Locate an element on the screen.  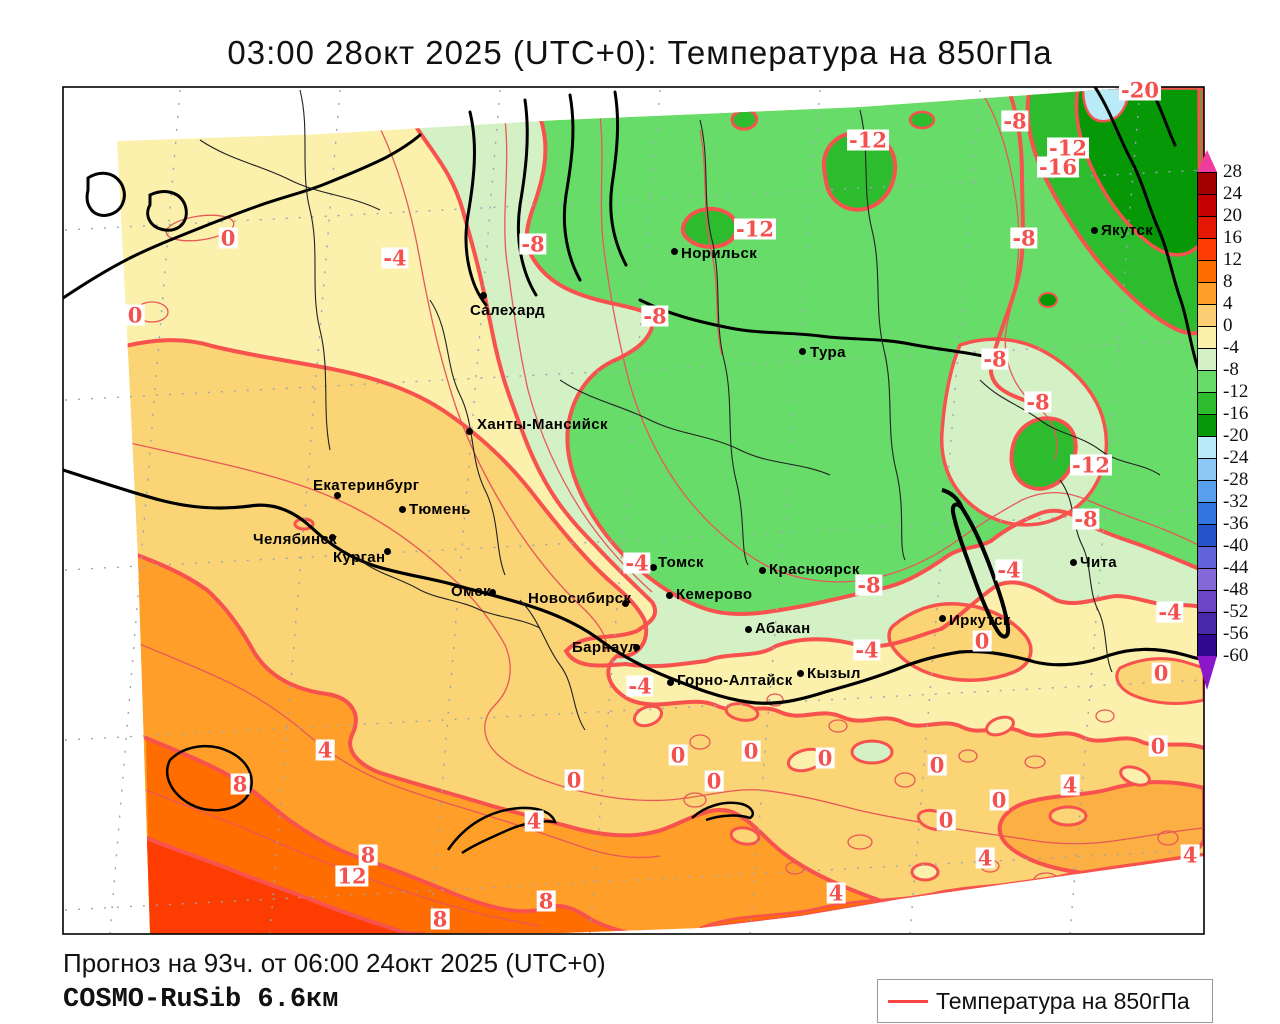
city-name: Тура is located at coordinates (828, 352).